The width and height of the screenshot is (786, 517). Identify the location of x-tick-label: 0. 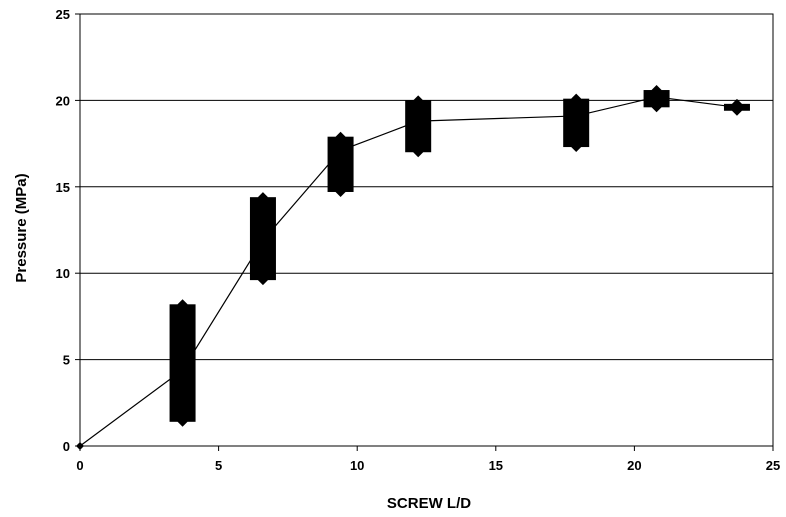
(79, 465).